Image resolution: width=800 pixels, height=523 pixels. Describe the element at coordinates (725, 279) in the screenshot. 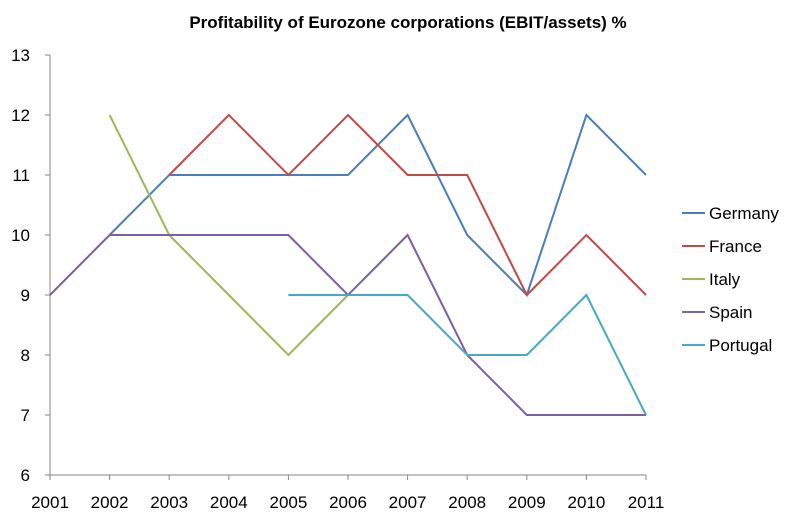

I see `legend-label-italy: Italy` at that location.